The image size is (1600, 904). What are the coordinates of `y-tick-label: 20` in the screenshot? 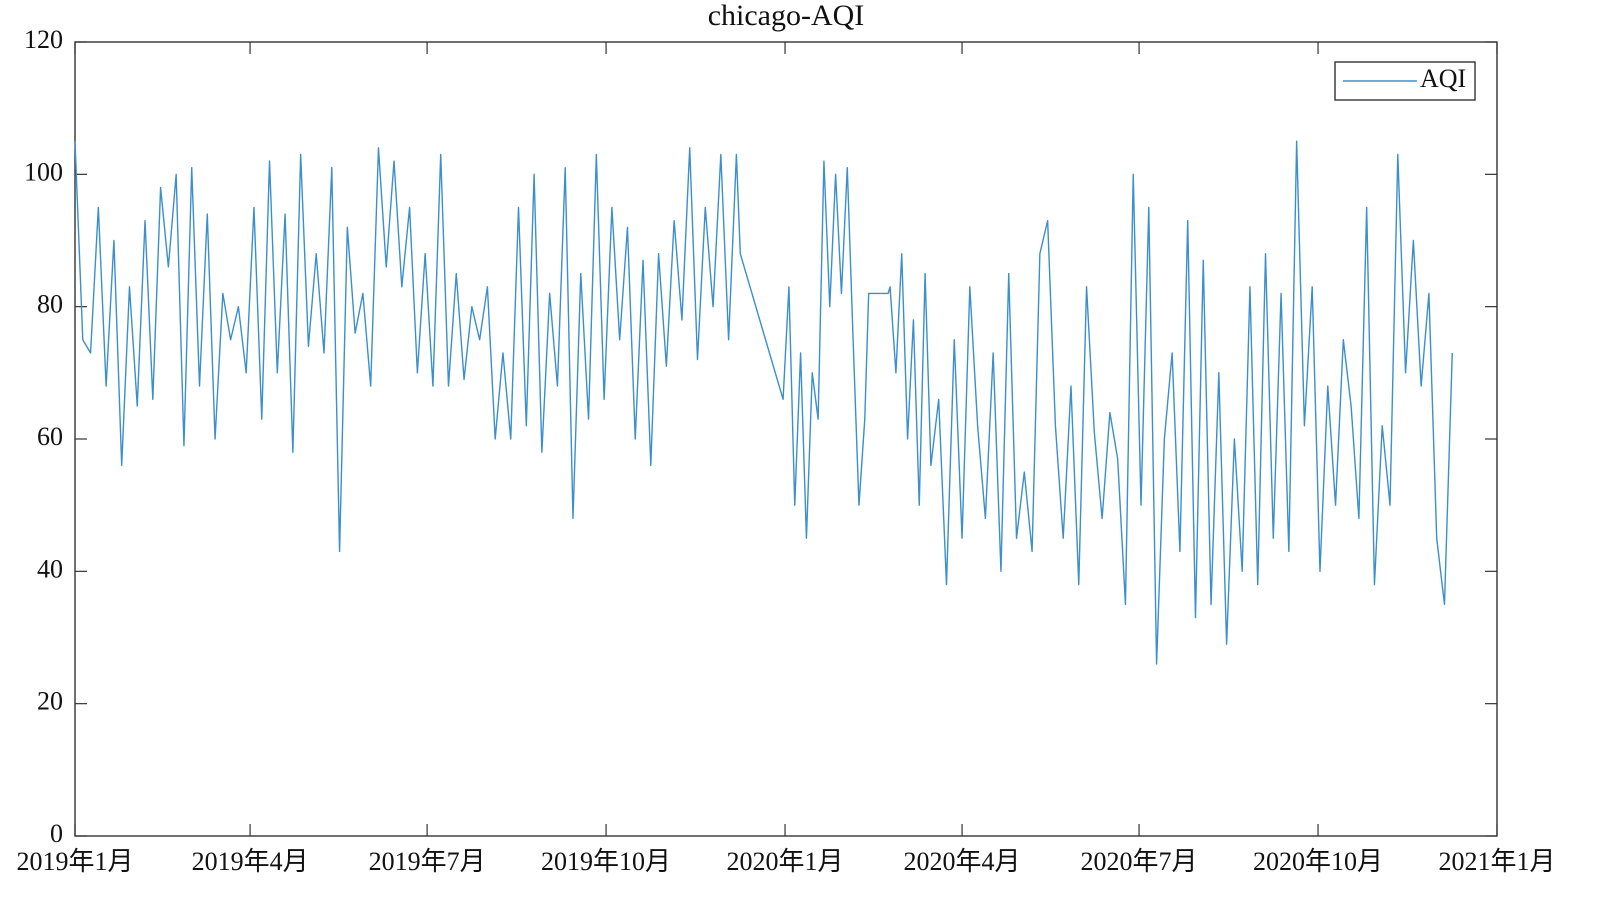 It's located at (50, 701).